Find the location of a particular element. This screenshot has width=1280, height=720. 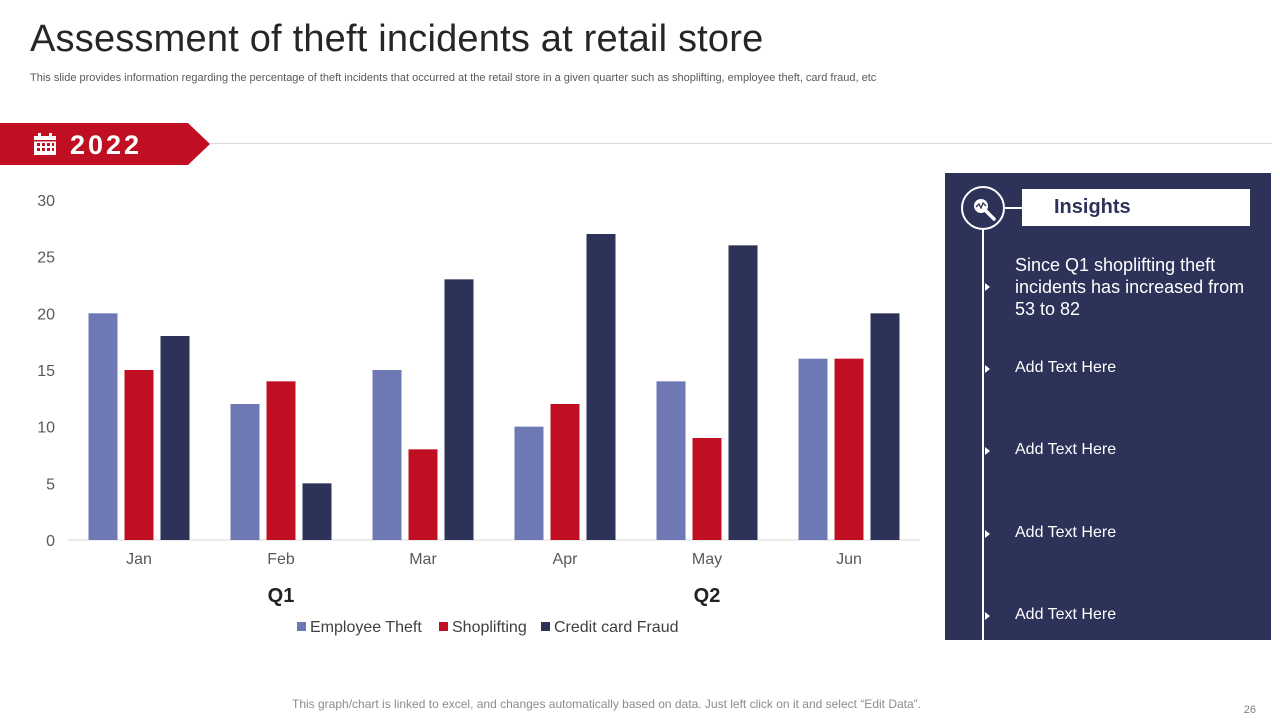

x-tick-label: Jun is located at coordinates (849, 559).